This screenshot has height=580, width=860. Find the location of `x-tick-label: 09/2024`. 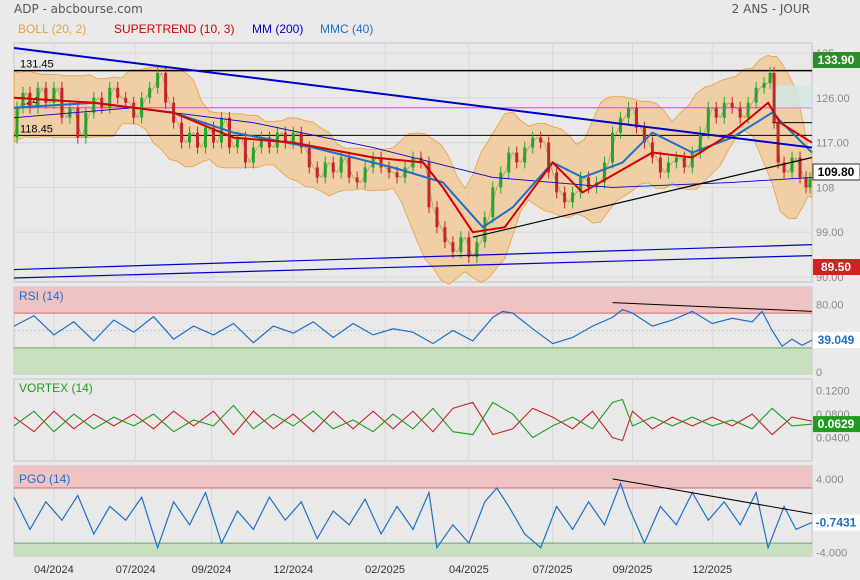

x-tick-label: 09/2024 is located at coordinates (212, 570).